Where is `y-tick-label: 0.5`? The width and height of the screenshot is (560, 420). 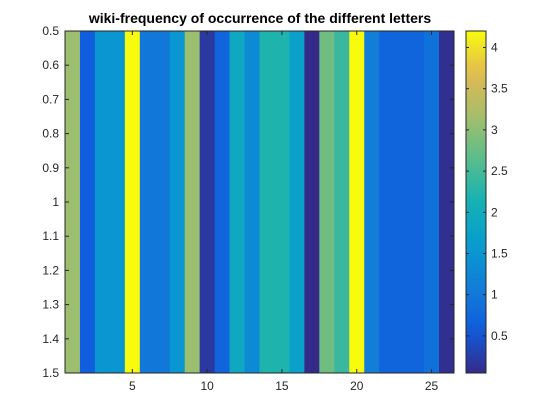
y-tick-label: 0.5 is located at coordinates (50, 31).